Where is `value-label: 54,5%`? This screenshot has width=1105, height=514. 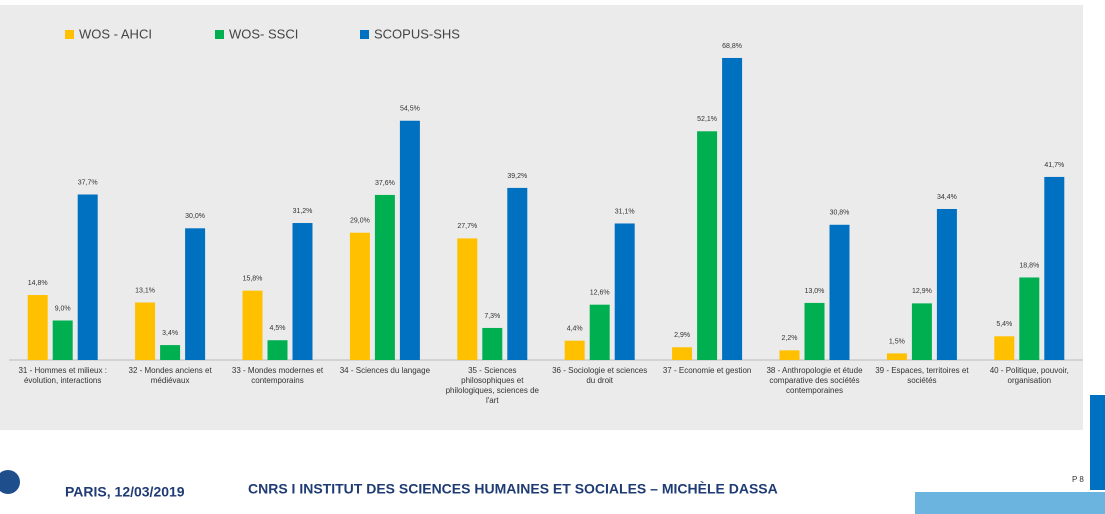
value-label: 54,5% is located at coordinates (410, 109).